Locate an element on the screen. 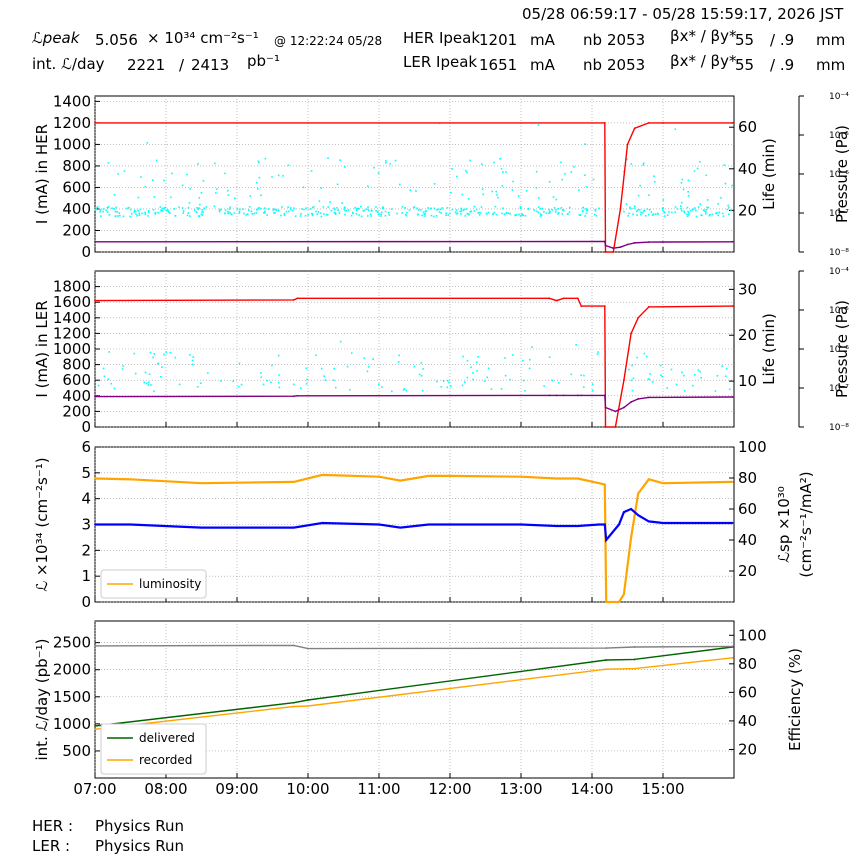 Image resolution: width=864 pixels, height=864 pixels. y-tick-label-3-3: 2000 is located at coordinates (72, 670).